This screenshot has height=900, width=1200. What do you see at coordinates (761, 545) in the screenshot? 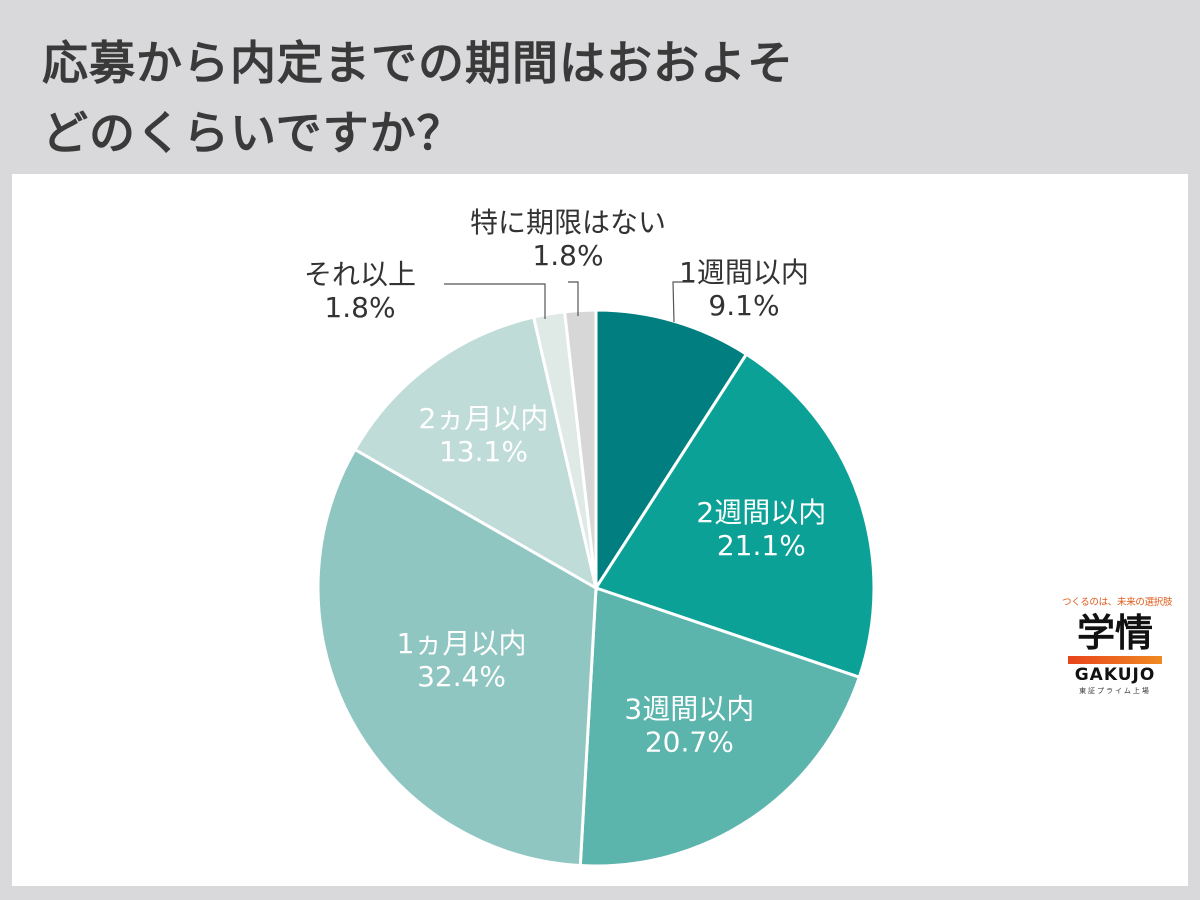
I see `slice-value-1: 21.1%` at bounding box center [761, 545].